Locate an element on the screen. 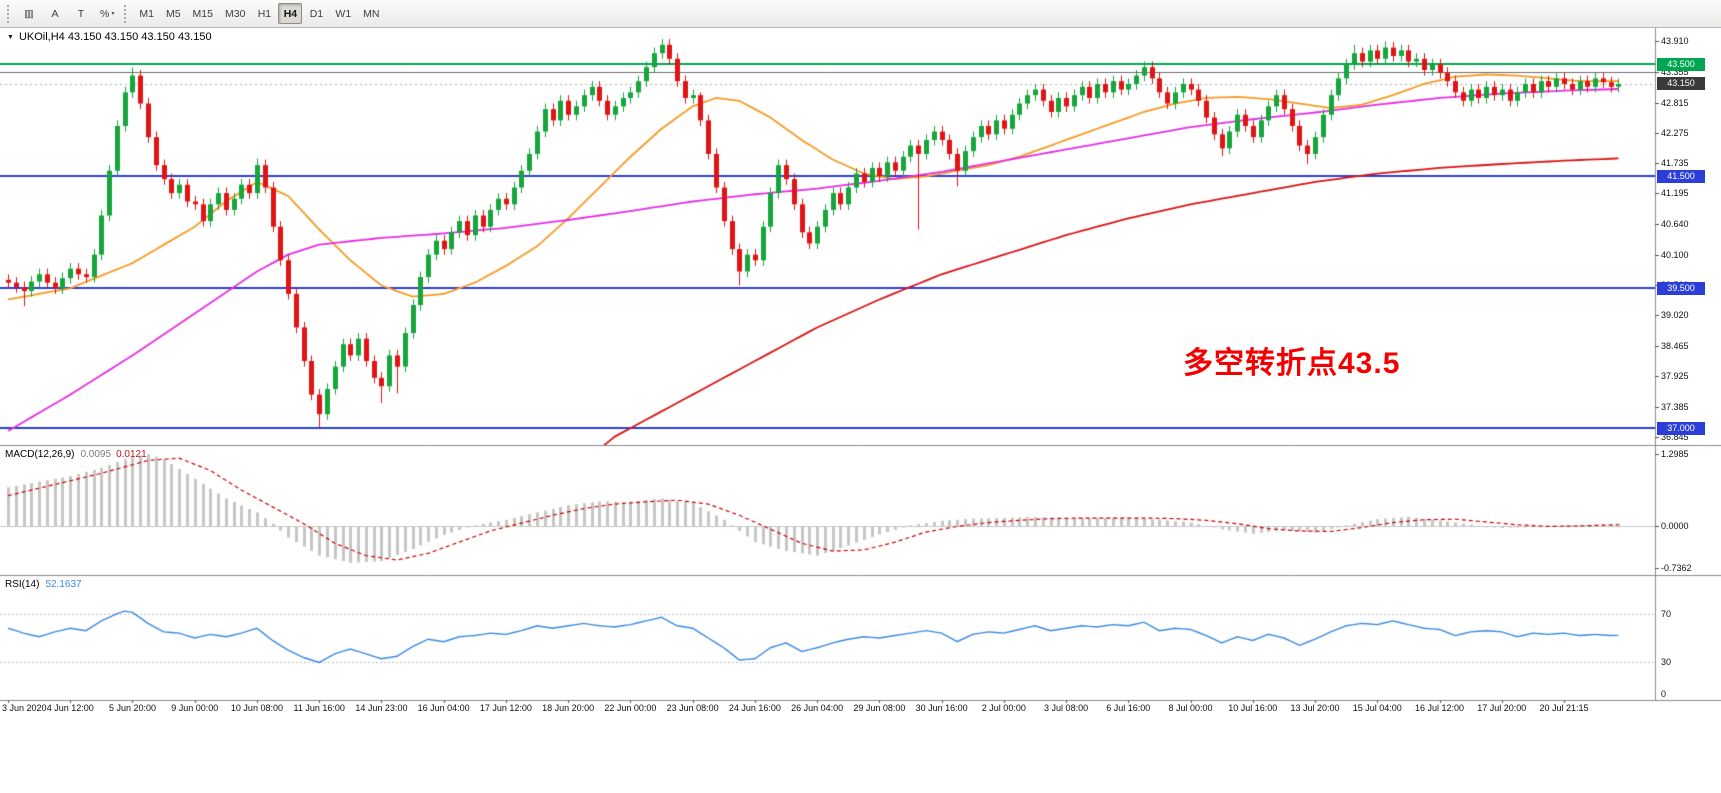 Image resolution: width=1721 pixels, height=793 pixels. timeframe-button-w1: W1 is located at coordinates (343, 13).